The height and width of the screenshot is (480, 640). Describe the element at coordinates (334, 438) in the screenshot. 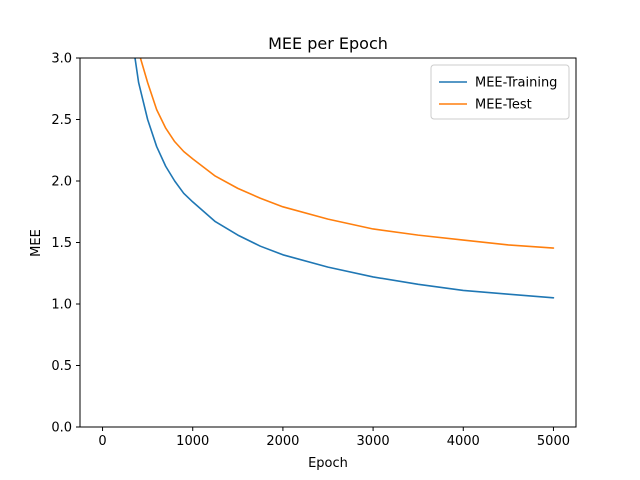

I see `x-axis-ticks: 0 1000 2000 3000 4000 5000` at that location.